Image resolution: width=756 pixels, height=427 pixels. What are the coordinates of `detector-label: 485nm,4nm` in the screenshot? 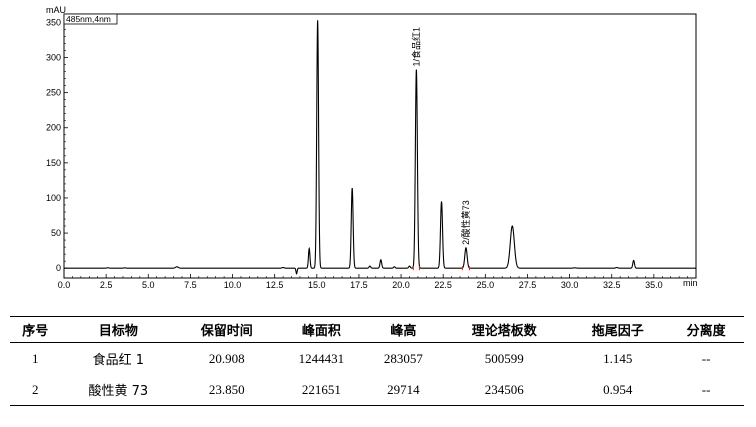 It's located at (88, 19).